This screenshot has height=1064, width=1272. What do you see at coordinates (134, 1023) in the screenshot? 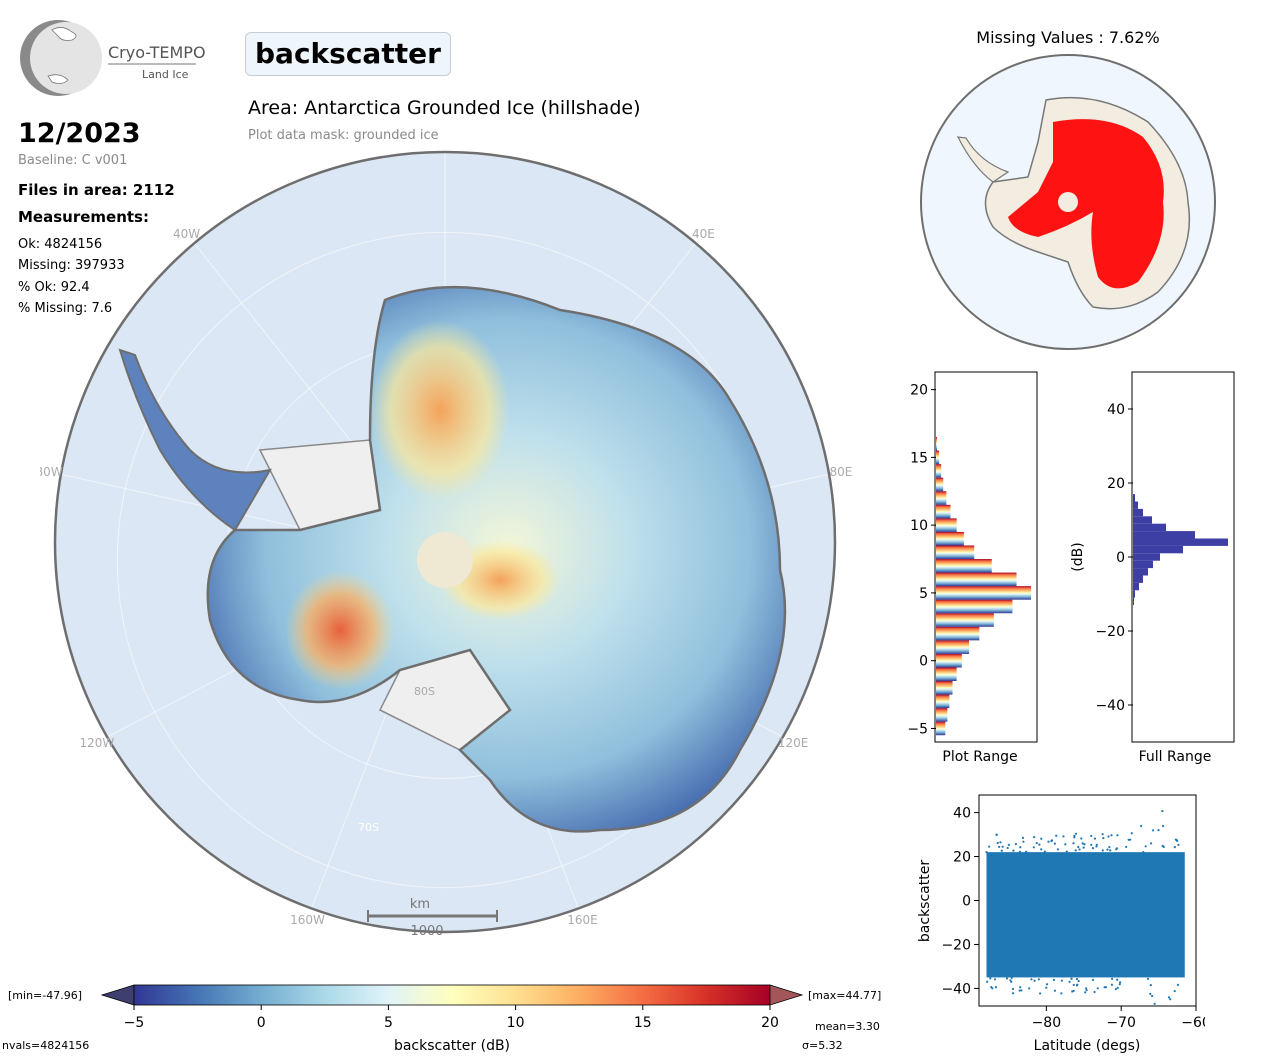
I see `colorbar-tick-label: −5` at bounding box center [134, 1023].